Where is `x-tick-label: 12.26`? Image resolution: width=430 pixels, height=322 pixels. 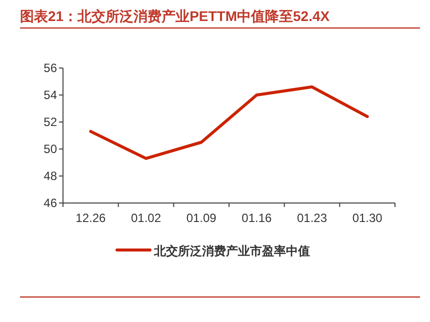
x-tick-label: 12.26 is located at coordinates (91, 218).